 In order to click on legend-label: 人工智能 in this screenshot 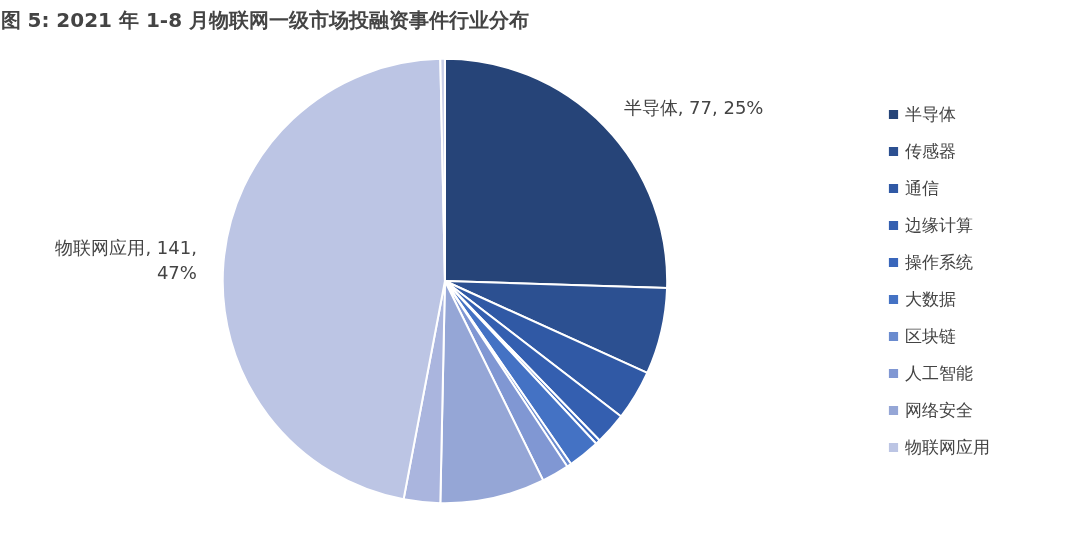, I will do `click(939, 373)`.